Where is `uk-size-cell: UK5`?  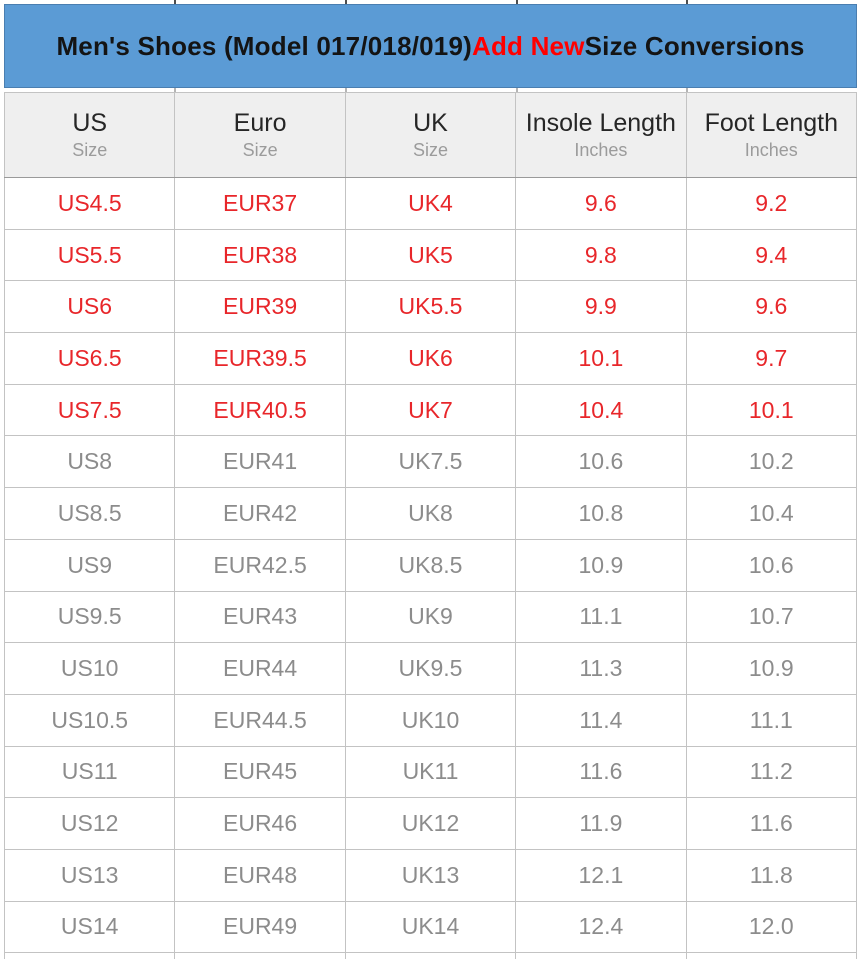 uk-size-cell: UK5 is located at coordinates (430, 255).